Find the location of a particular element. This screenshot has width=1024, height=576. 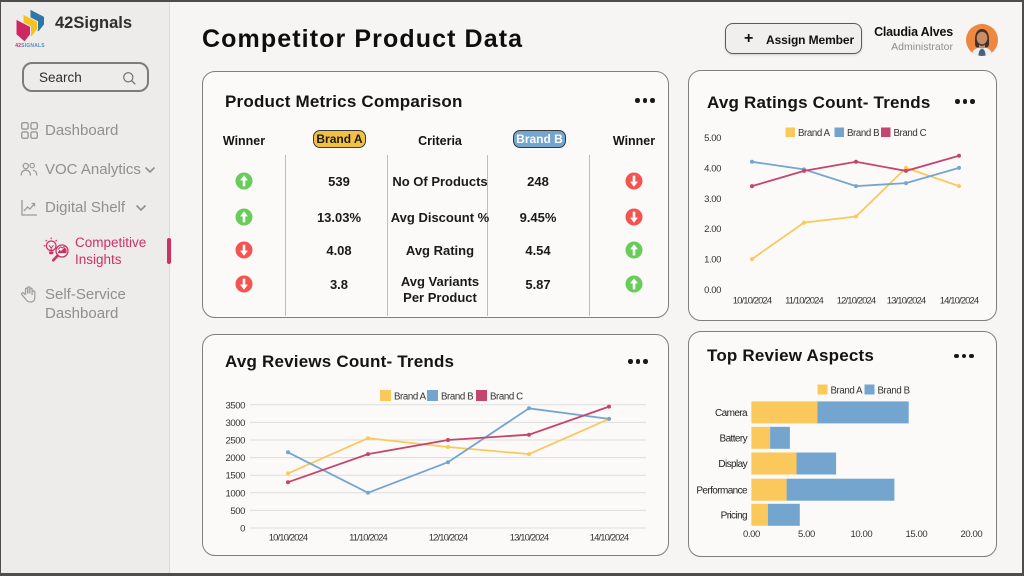

svg-text: 20.00 is located at coordinates (972, 534).